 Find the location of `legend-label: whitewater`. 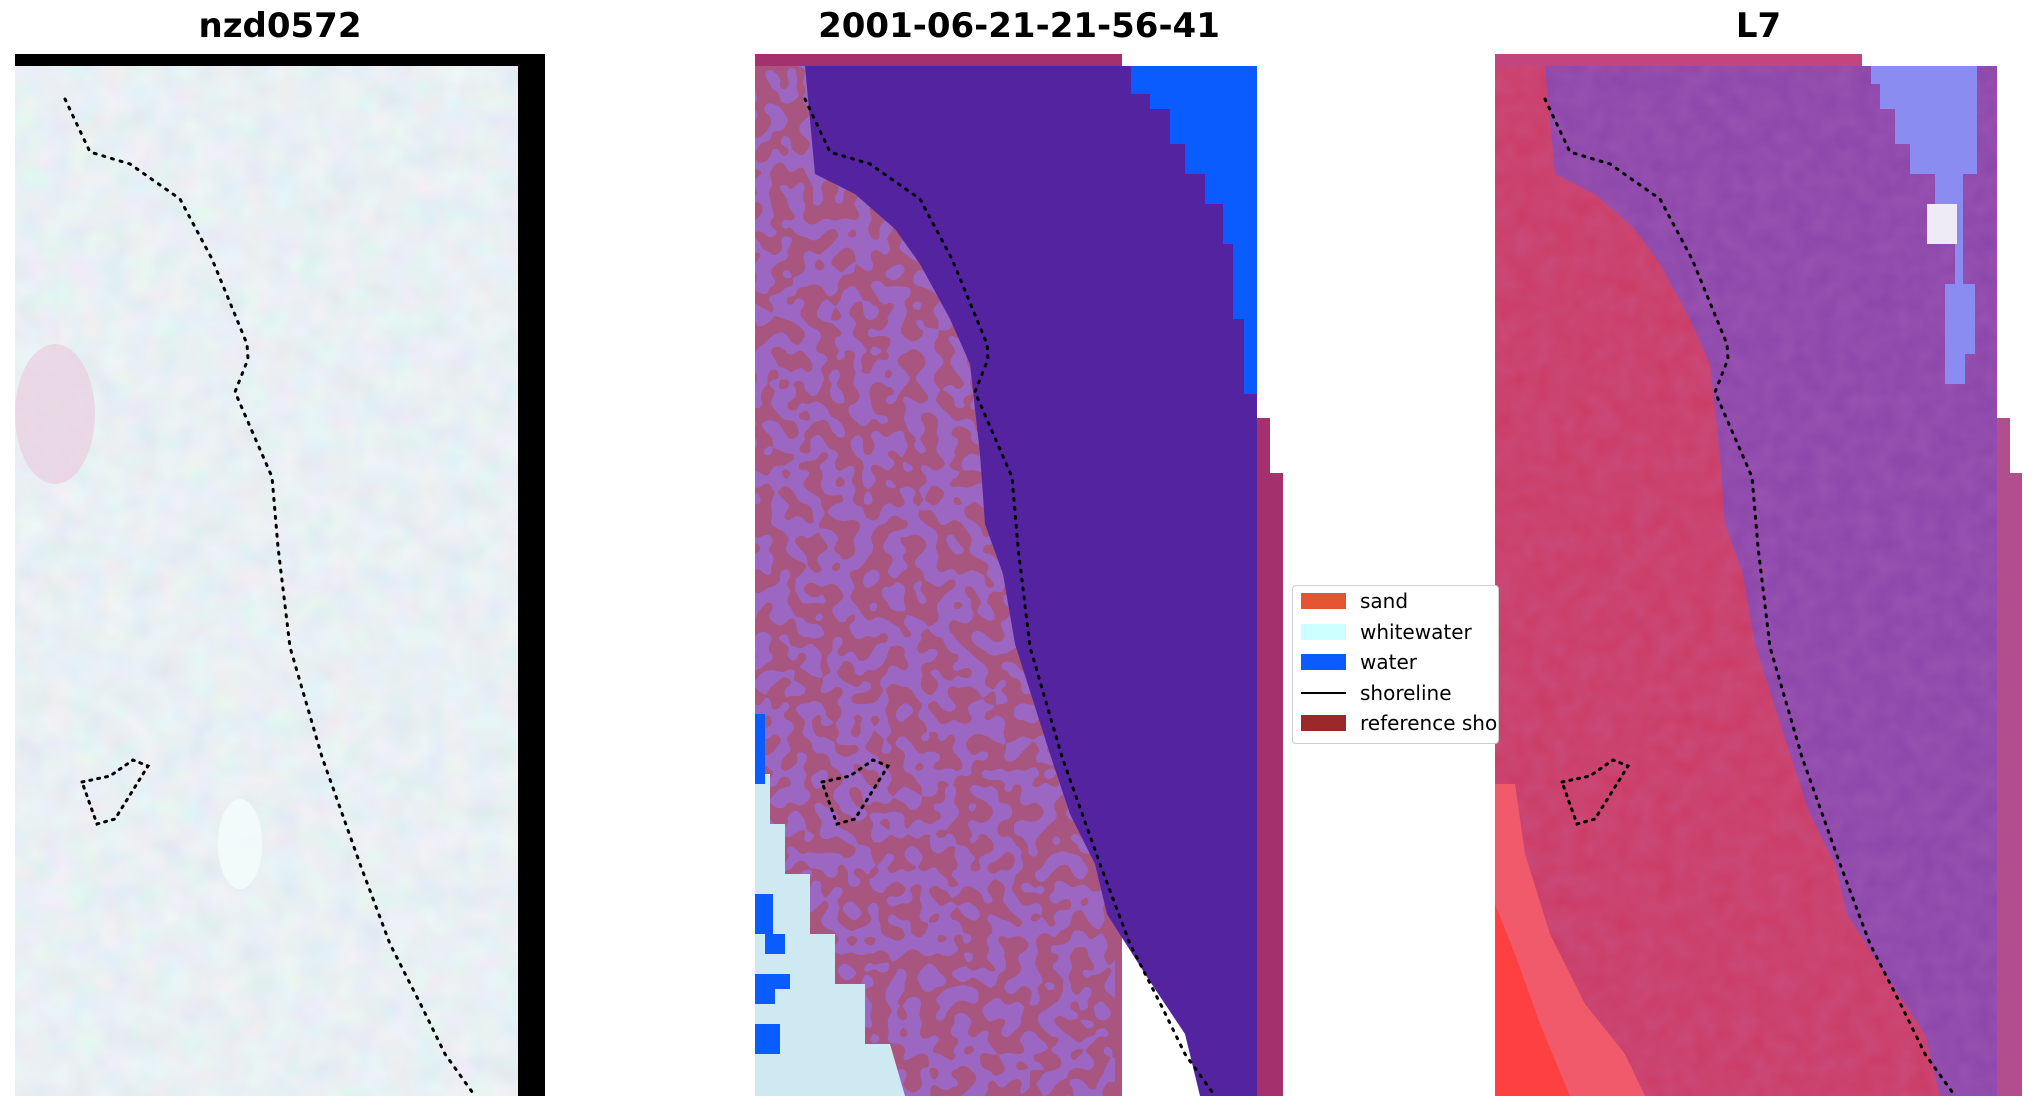

legend-label: whitewater is located at coordinates (1416, 631).